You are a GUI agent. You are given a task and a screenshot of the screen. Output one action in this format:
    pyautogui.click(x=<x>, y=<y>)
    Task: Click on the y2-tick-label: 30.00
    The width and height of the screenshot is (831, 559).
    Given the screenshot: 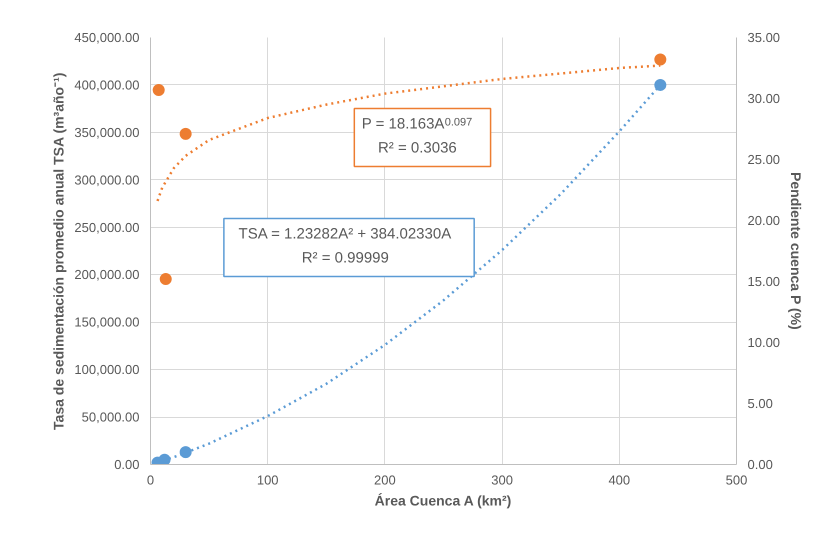 What is the action you would take?
    pyautogui.click(x=764, y=98)
    